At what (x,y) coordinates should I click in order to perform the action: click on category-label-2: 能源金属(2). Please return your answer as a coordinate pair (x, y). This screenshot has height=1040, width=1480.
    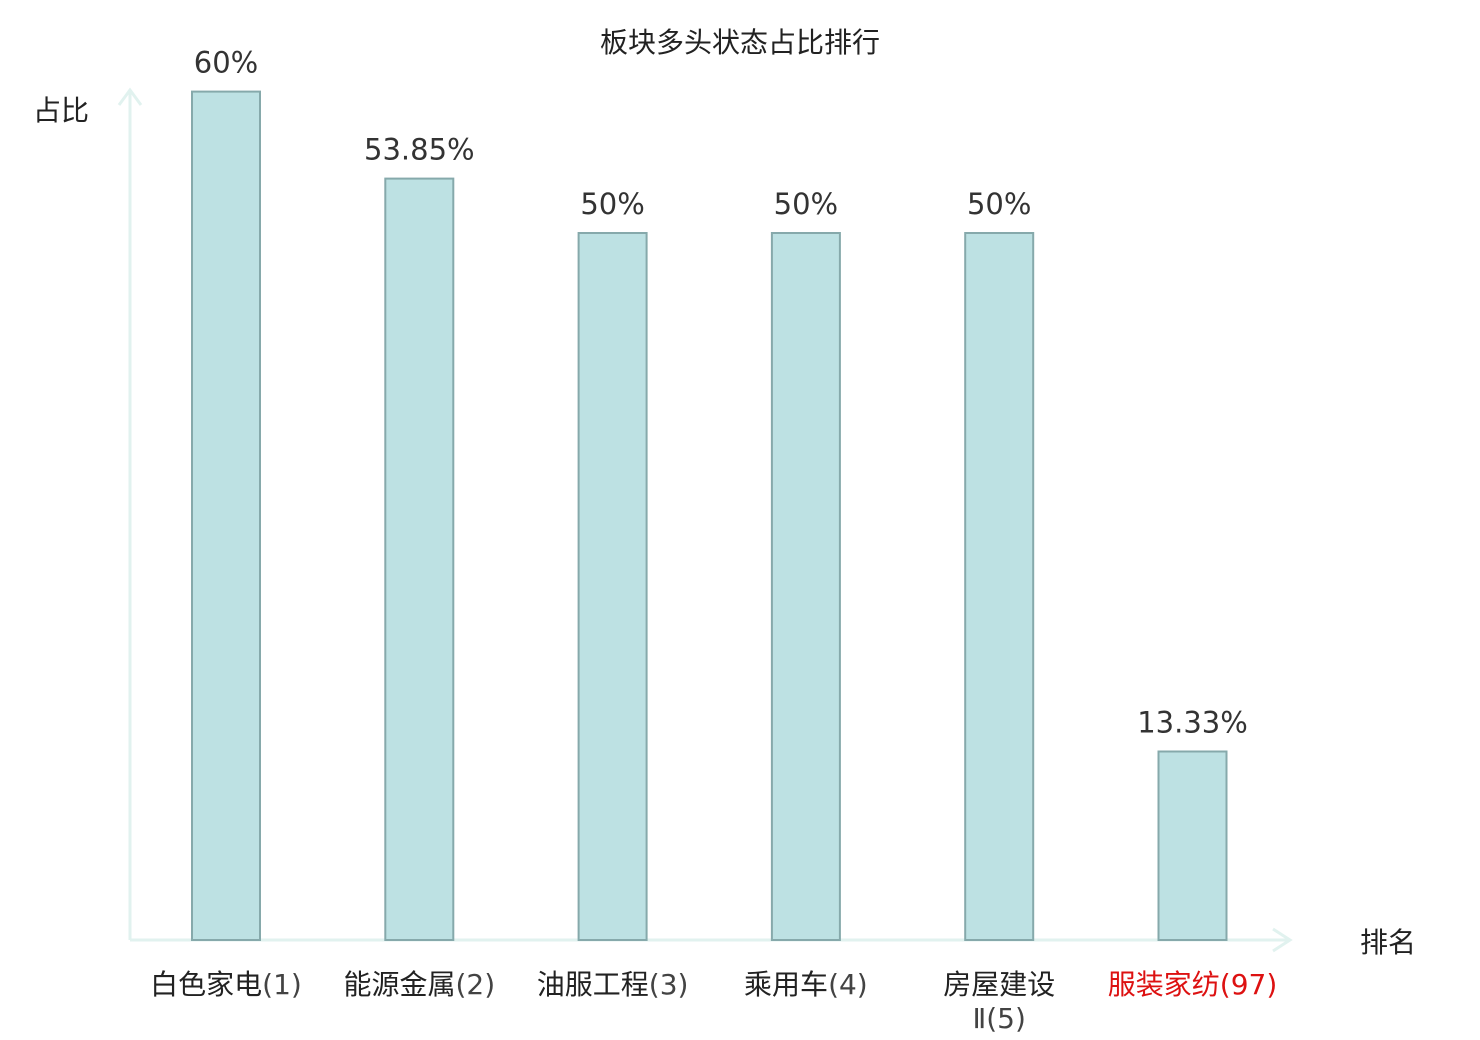
    Looking at the image, I should click on (419, 984).